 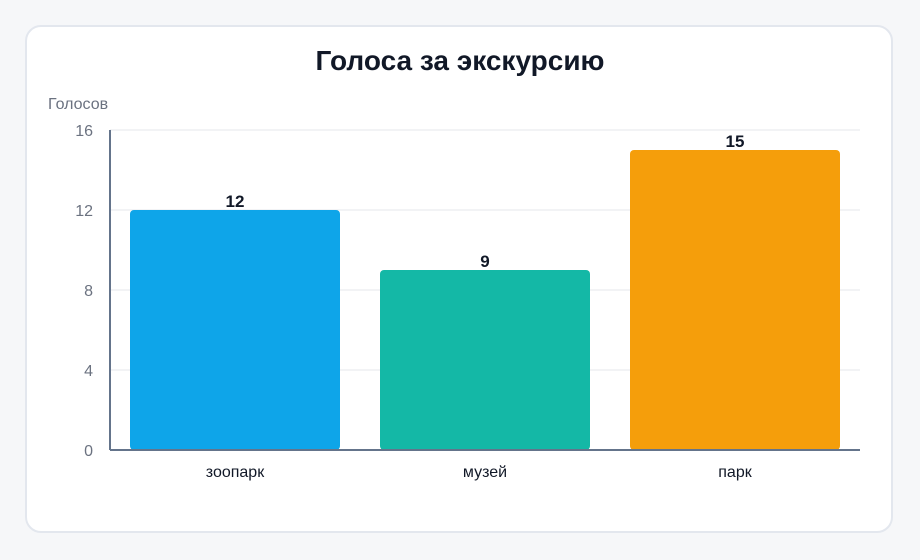 What do you see at coordinates (735, 141) in the screenshot?
I see `data-label: 15` at bounding box center [735, 141].